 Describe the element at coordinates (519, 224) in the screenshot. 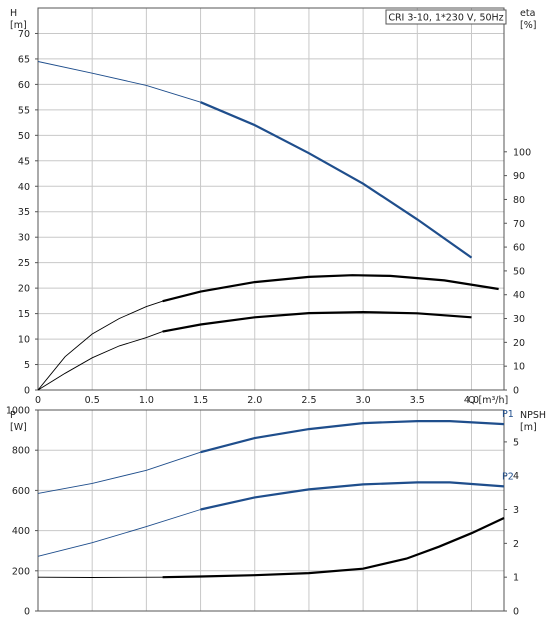

I see `y-right-tick-label: 70` at that location.